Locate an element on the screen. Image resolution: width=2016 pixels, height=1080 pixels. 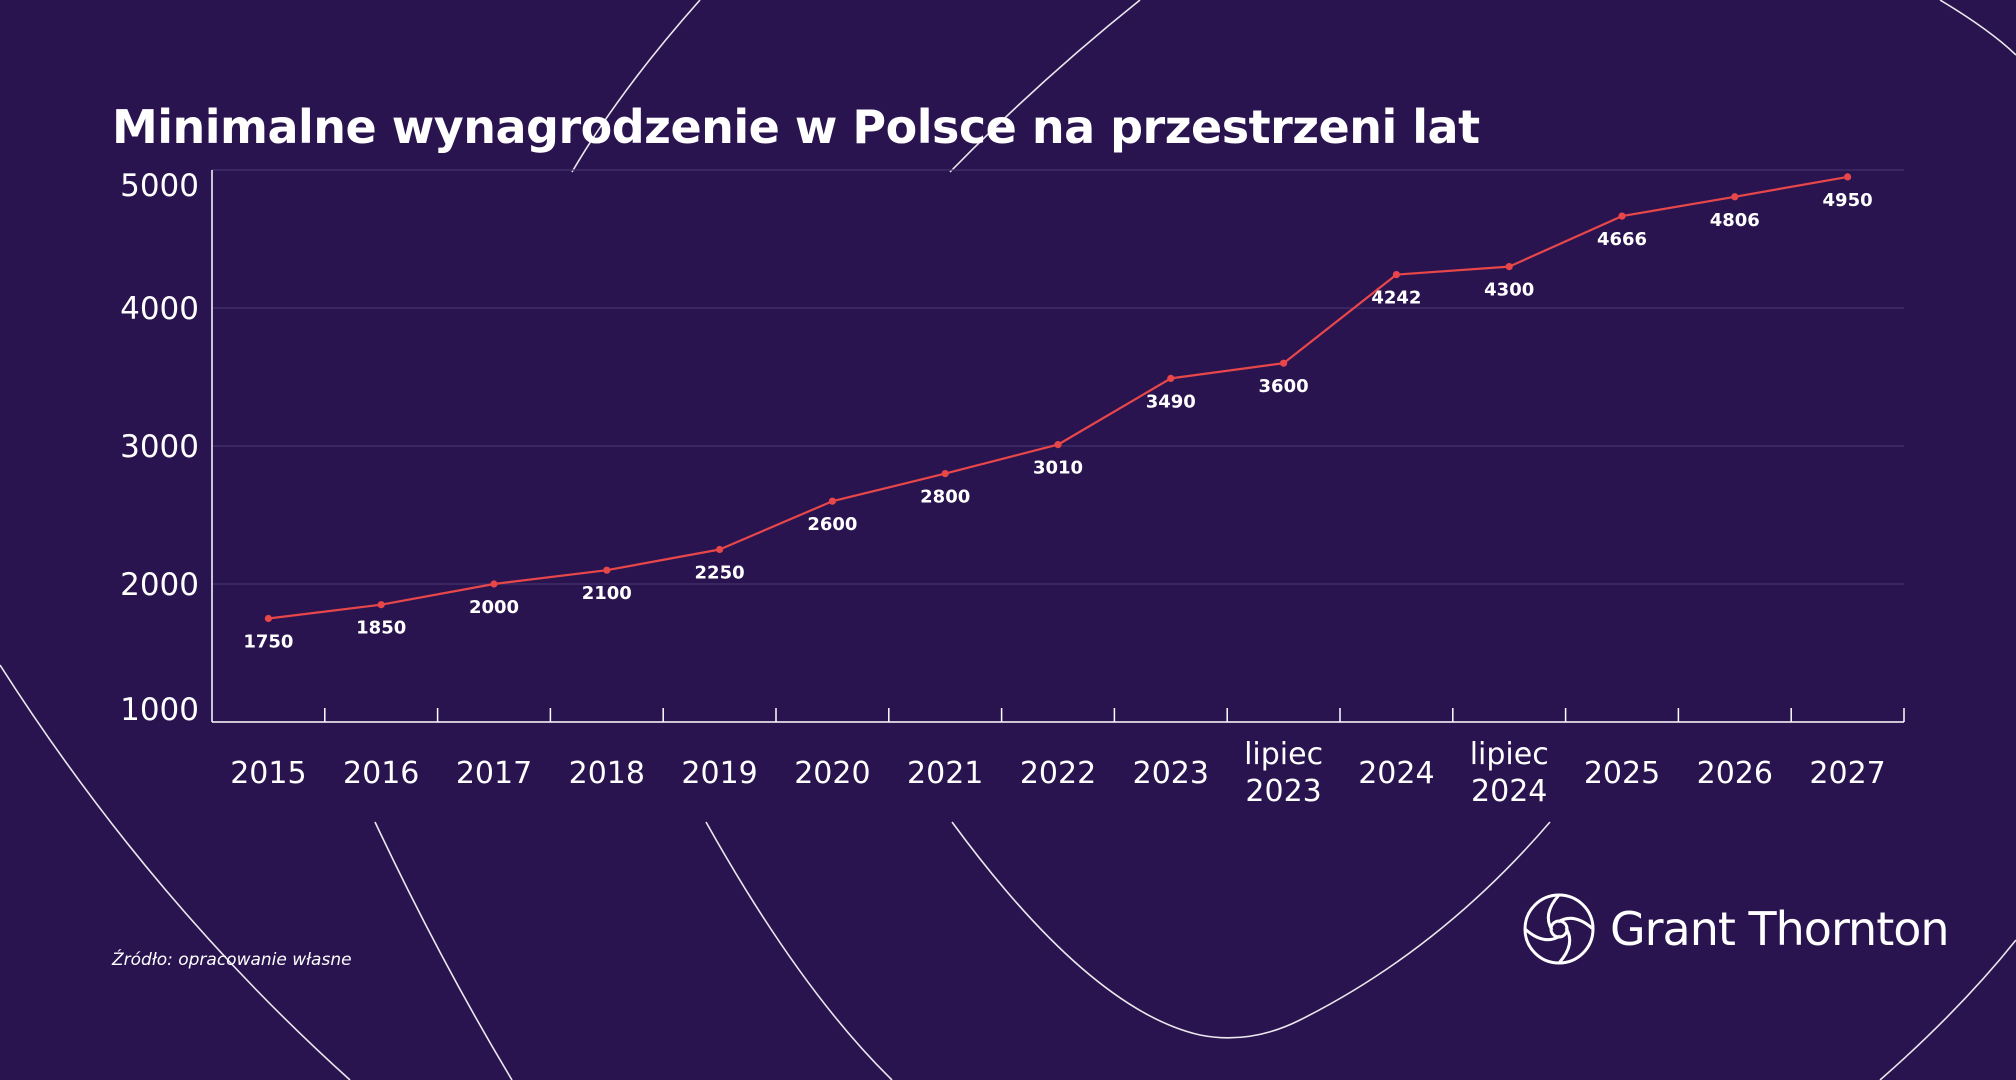
data-label: 2000 is located at coordinates (494, 607).